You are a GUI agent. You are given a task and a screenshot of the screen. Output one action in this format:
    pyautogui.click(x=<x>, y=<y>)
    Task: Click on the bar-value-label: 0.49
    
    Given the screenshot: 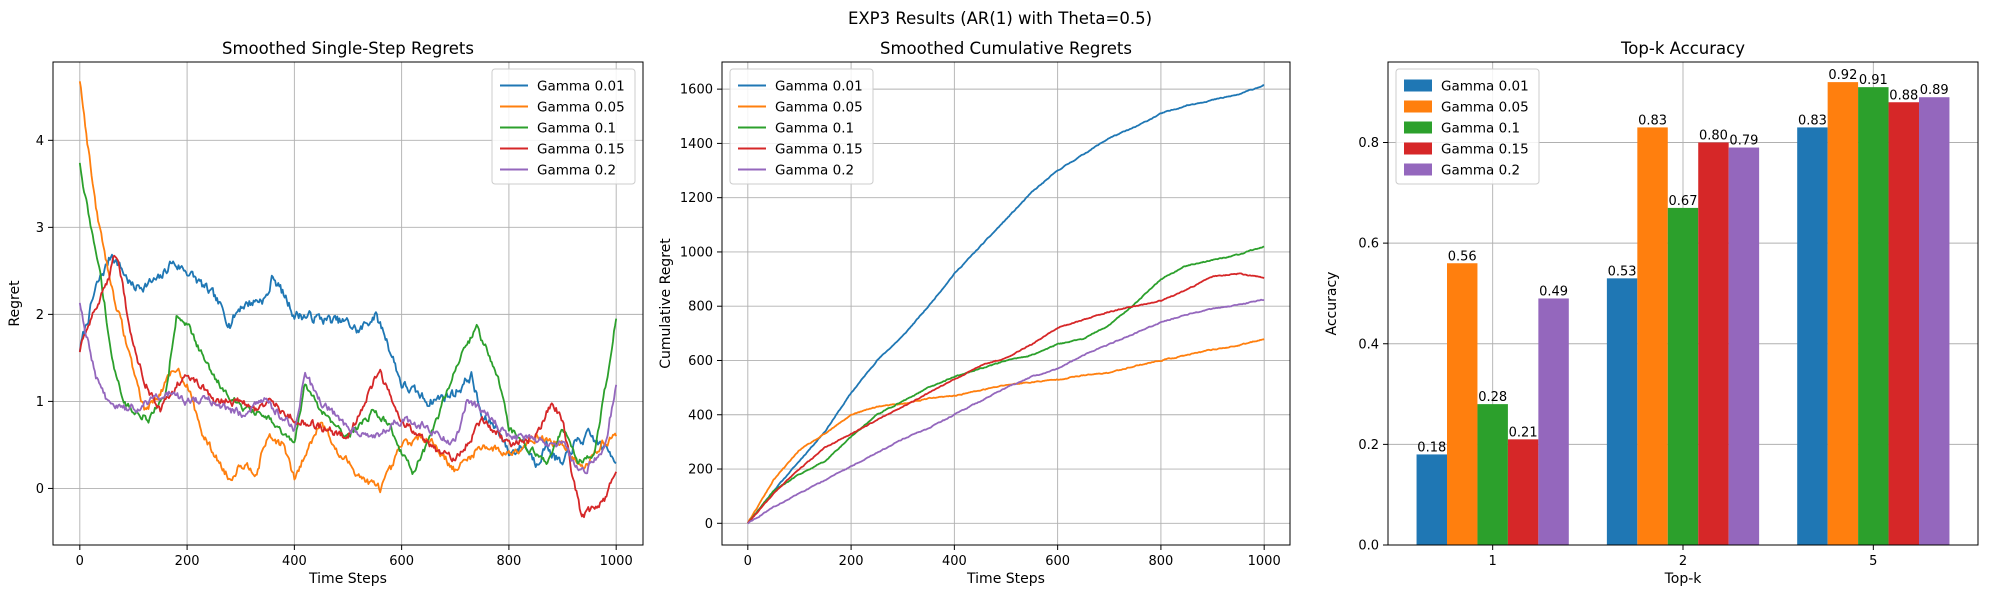 What is the action you would take?
    pyautogui.click(x=1553, y=291)
    